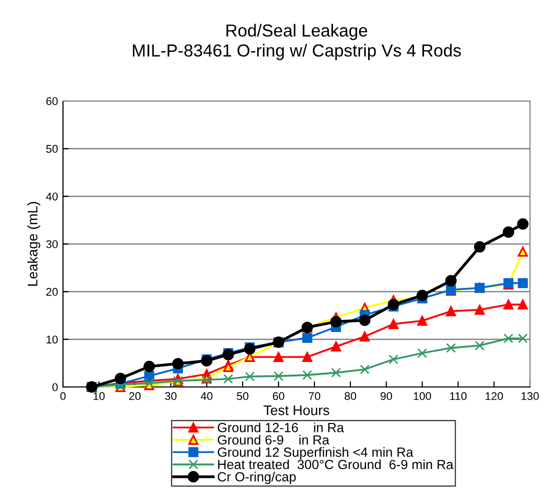  I want to click on x-tick-label: 30, so click(171, 396).